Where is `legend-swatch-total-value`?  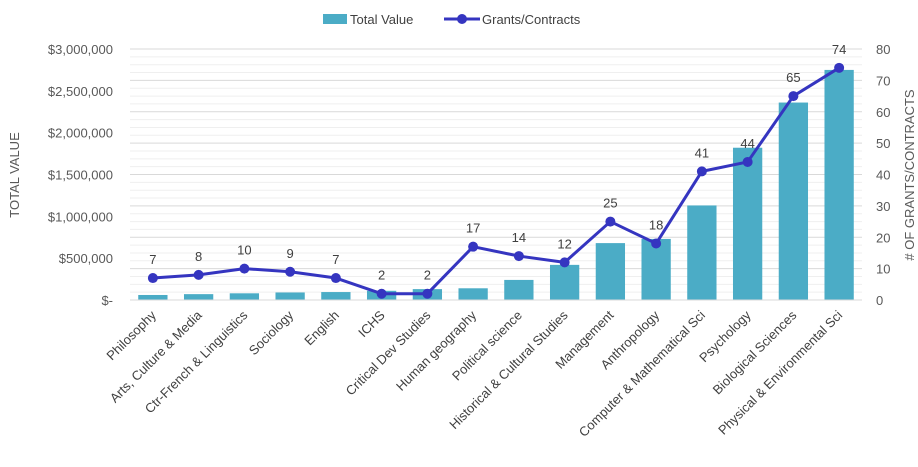 legend-swatch-total-value is located at coordinates (335, 19).